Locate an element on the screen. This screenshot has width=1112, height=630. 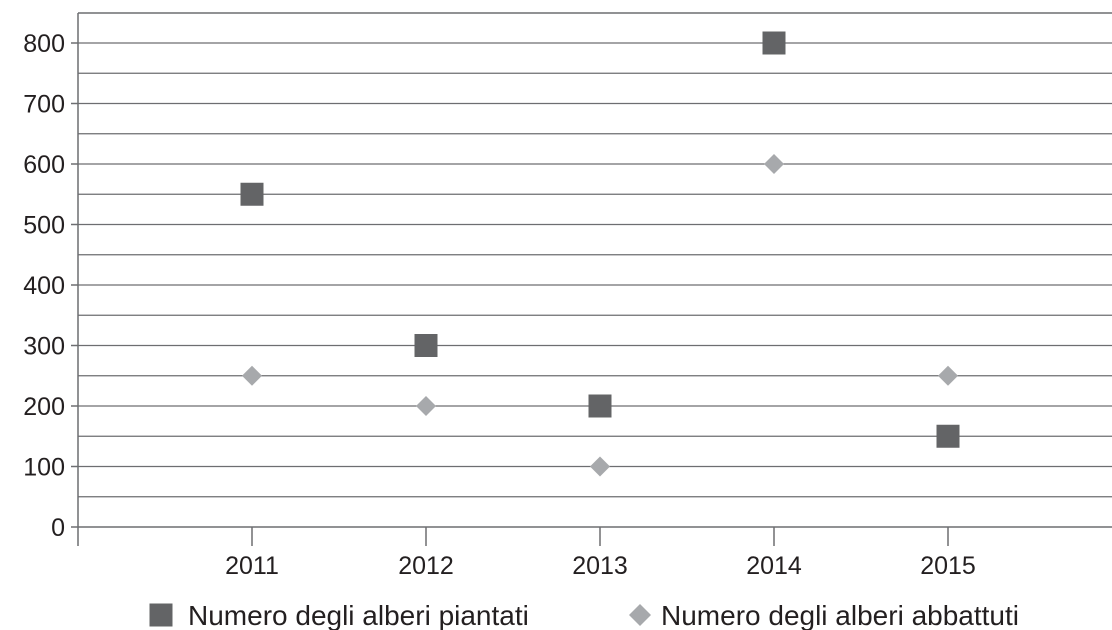
legend-marker-square is located at coordinates (161, 615).